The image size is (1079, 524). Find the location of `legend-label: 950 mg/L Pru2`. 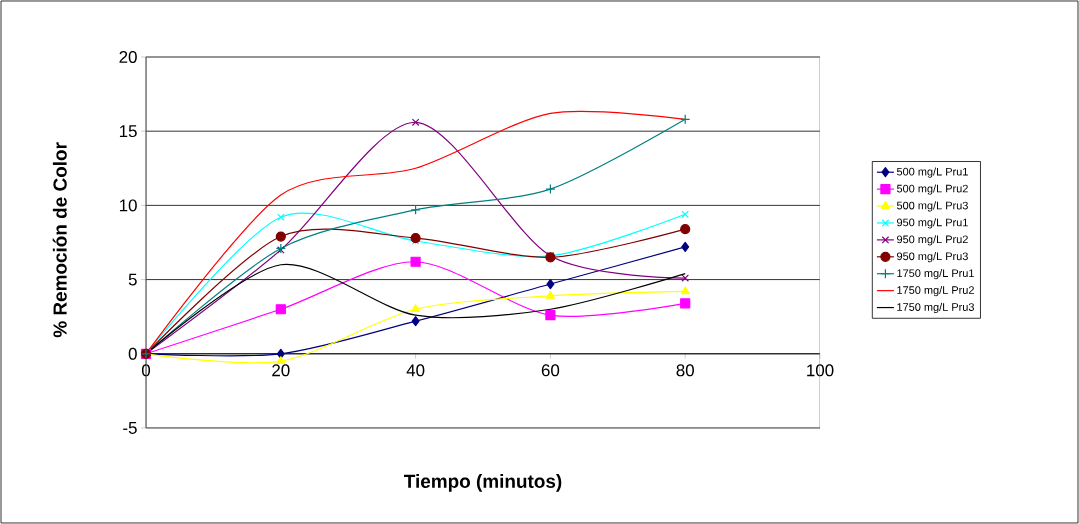

legend-label: 950 mg/L Pru2 is located at coordinates (932, 240).